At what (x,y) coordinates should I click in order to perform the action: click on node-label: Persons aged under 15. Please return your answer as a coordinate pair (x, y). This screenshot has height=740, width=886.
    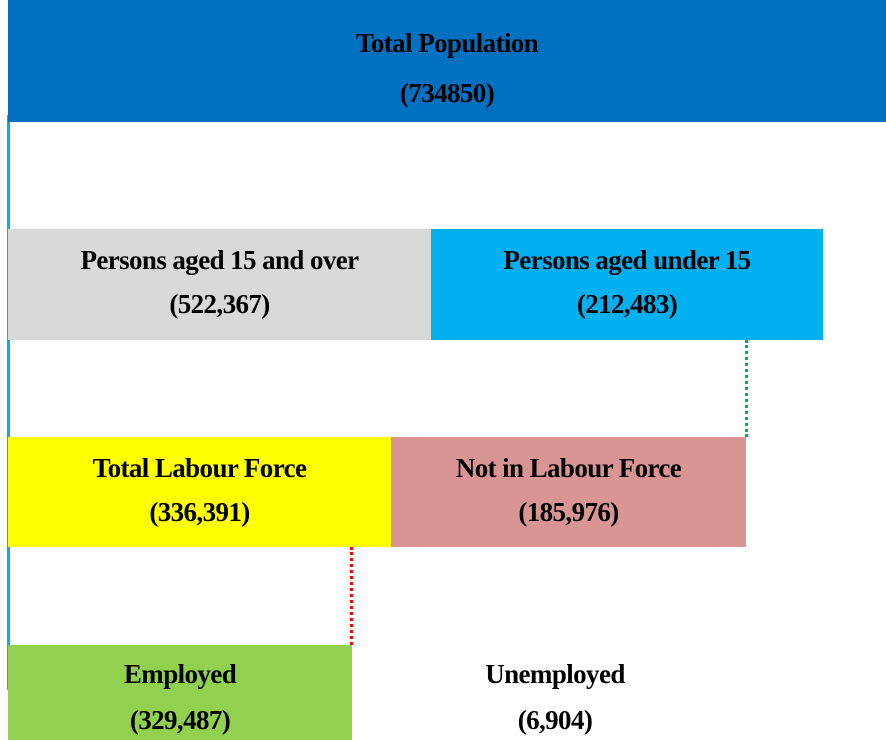
    Looking at the image, I should click on (627, 260).